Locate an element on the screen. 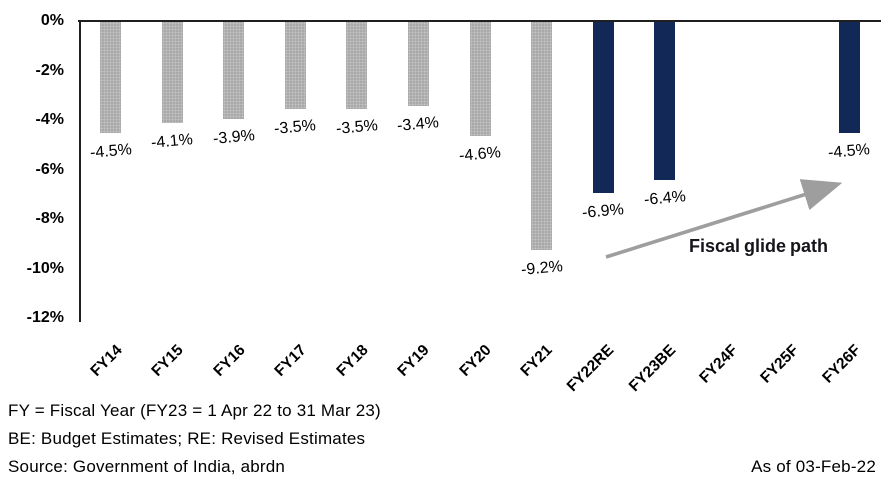 This screenshot has width=892, height=490. bar-fy26f is located at coordinates (849, 78).